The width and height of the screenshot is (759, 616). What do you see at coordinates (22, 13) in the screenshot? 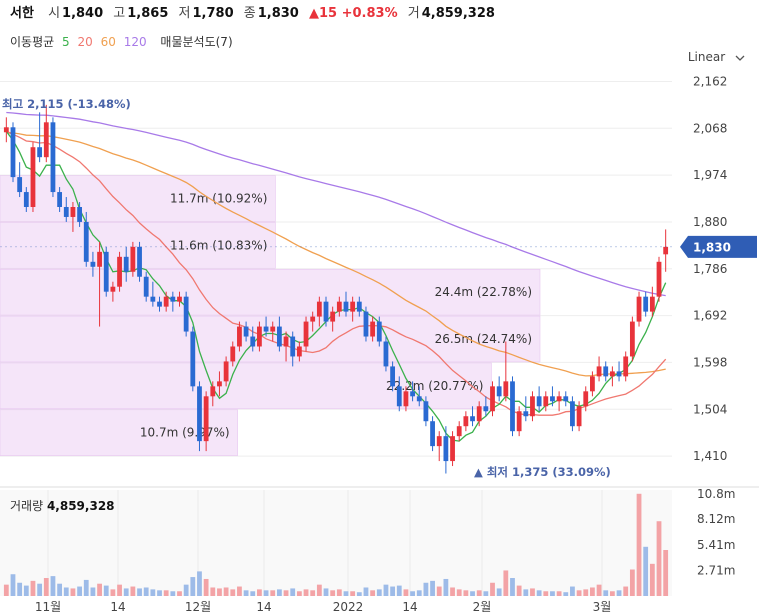
I see `stock-name: 서한` at bounding box center [22, 13].